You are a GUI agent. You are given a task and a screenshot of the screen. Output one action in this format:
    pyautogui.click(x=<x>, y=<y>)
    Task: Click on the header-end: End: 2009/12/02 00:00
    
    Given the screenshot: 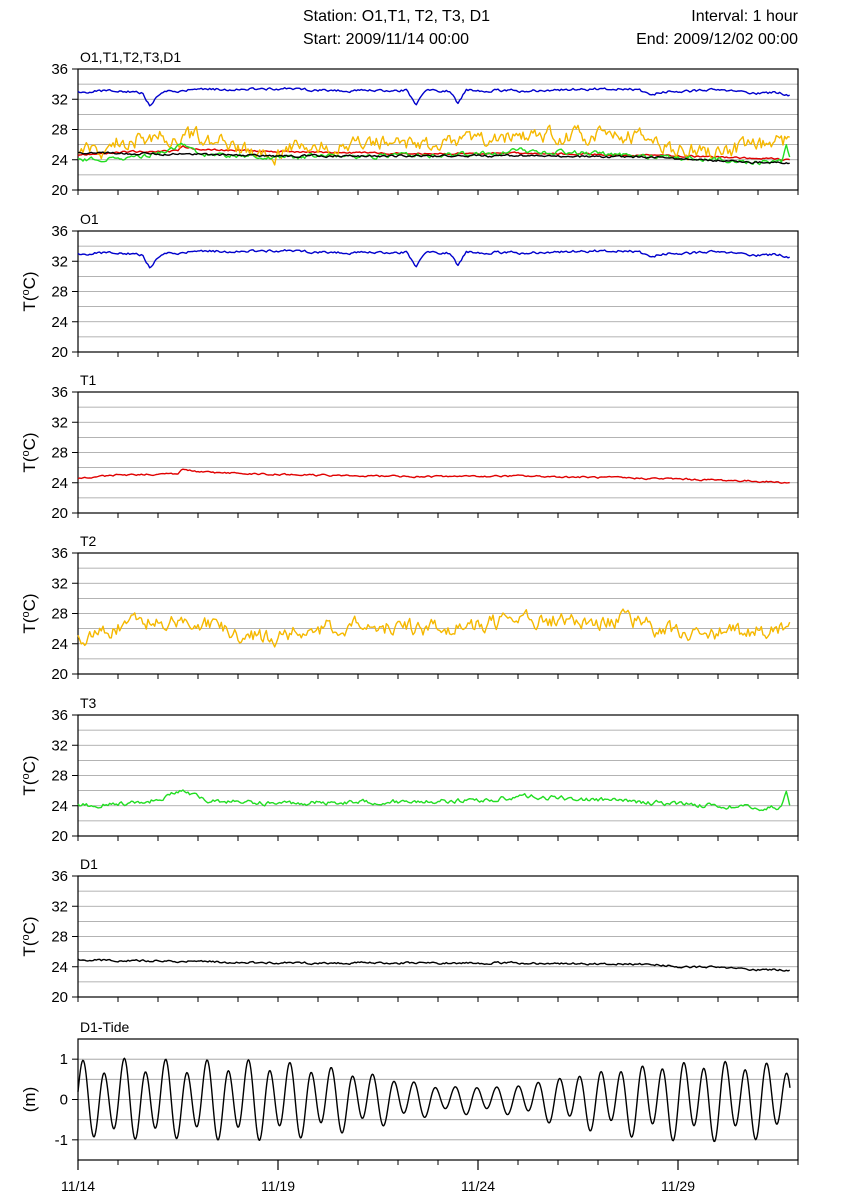 What is the action you would take?
    pyautogui.click(x=717, y=39)
    